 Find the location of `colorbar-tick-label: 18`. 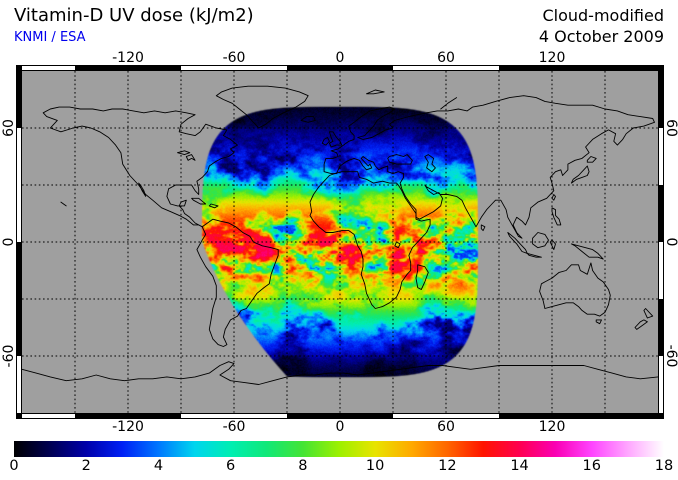

colorbar-tick-label: 18 is located at coordinates (664, 466).